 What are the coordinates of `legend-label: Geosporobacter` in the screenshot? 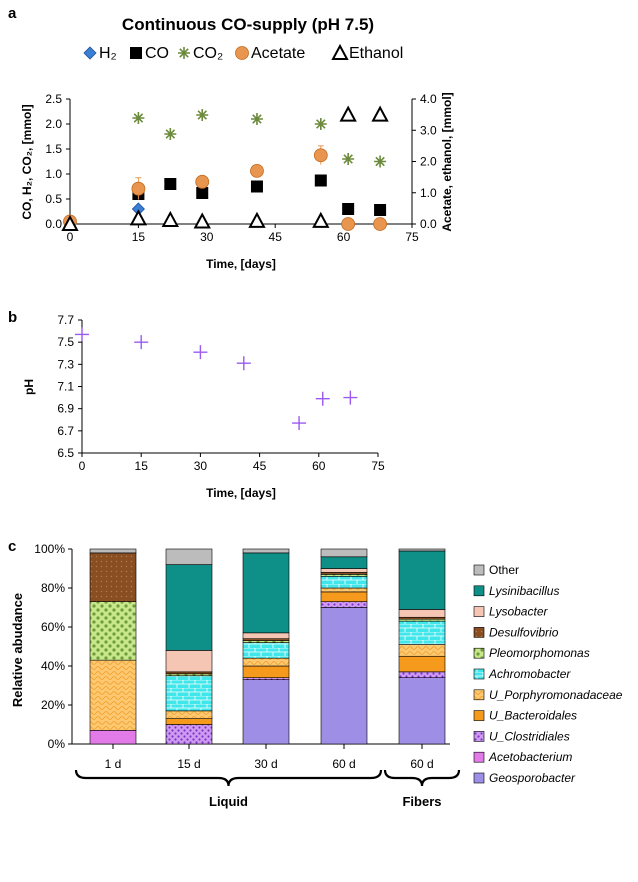 It's located at (532, 778).